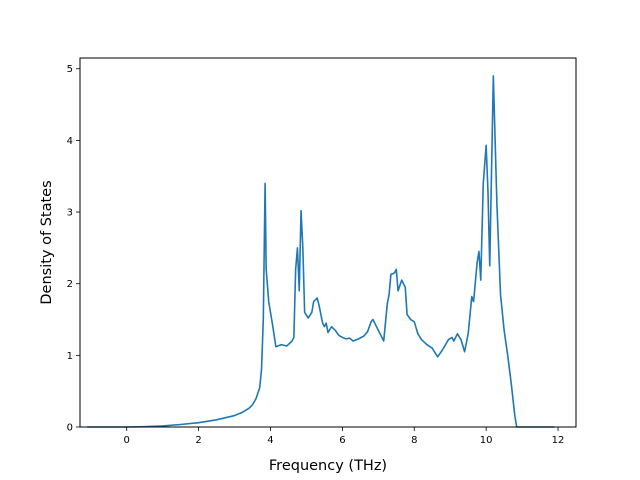 The image size is (640, 480). I want to click on x-tick-label-5: 10, so click(486, 440).